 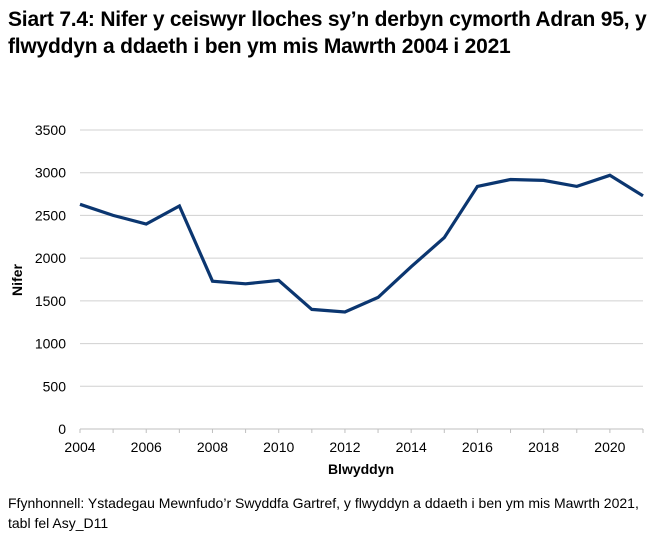 What do you see at coordinates (411, 447) in the screenshot?
I see `x-tick-label: 2014` at bounding box center [411, 447].